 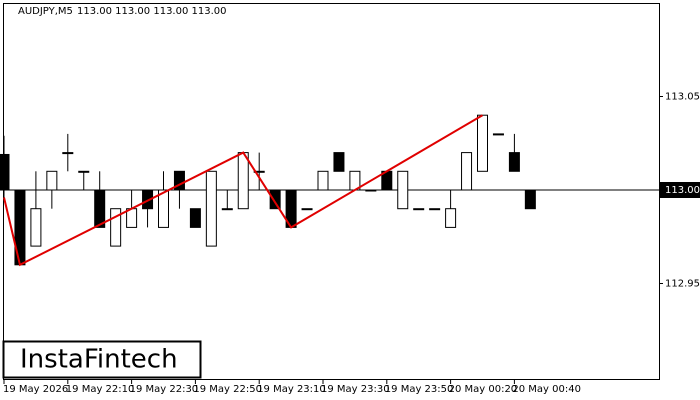 I want to click on ohlc-info: 113.00 113.00 113.00 113.00, so click(x=152, y=11).